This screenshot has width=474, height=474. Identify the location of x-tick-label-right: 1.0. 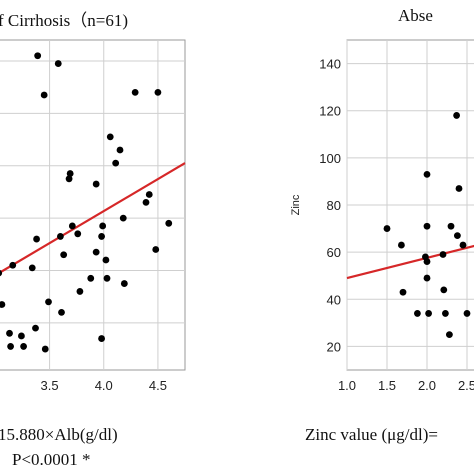
(347, 385).